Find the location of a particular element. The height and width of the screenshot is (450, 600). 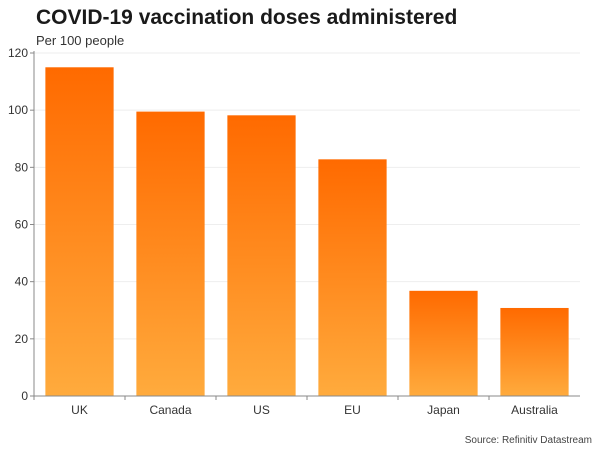

bar-eu is located at coordinates (352, 277).